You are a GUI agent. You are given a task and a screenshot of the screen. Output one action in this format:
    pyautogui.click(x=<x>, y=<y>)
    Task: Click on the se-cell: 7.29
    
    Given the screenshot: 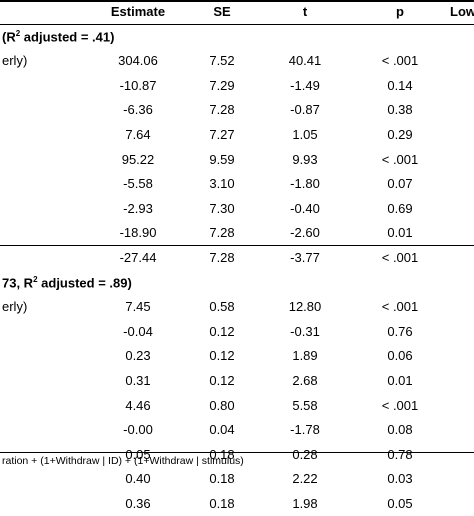 What is the action you would take?
    pyautogui.click(x=222, y=85)
    